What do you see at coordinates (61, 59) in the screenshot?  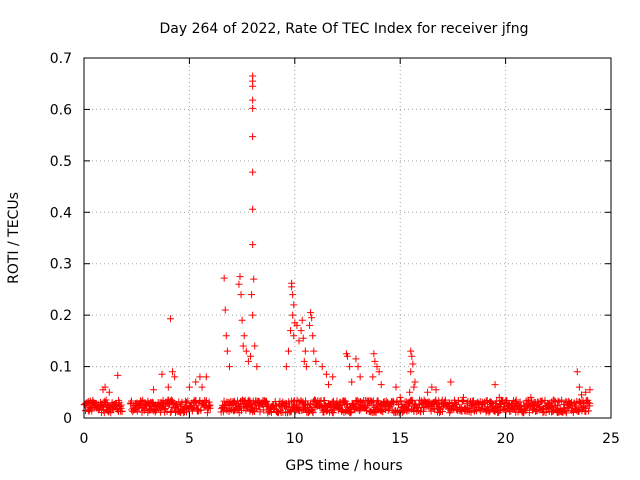 I see `y-tick-label: 0.7` at bounding box center [61, 59].